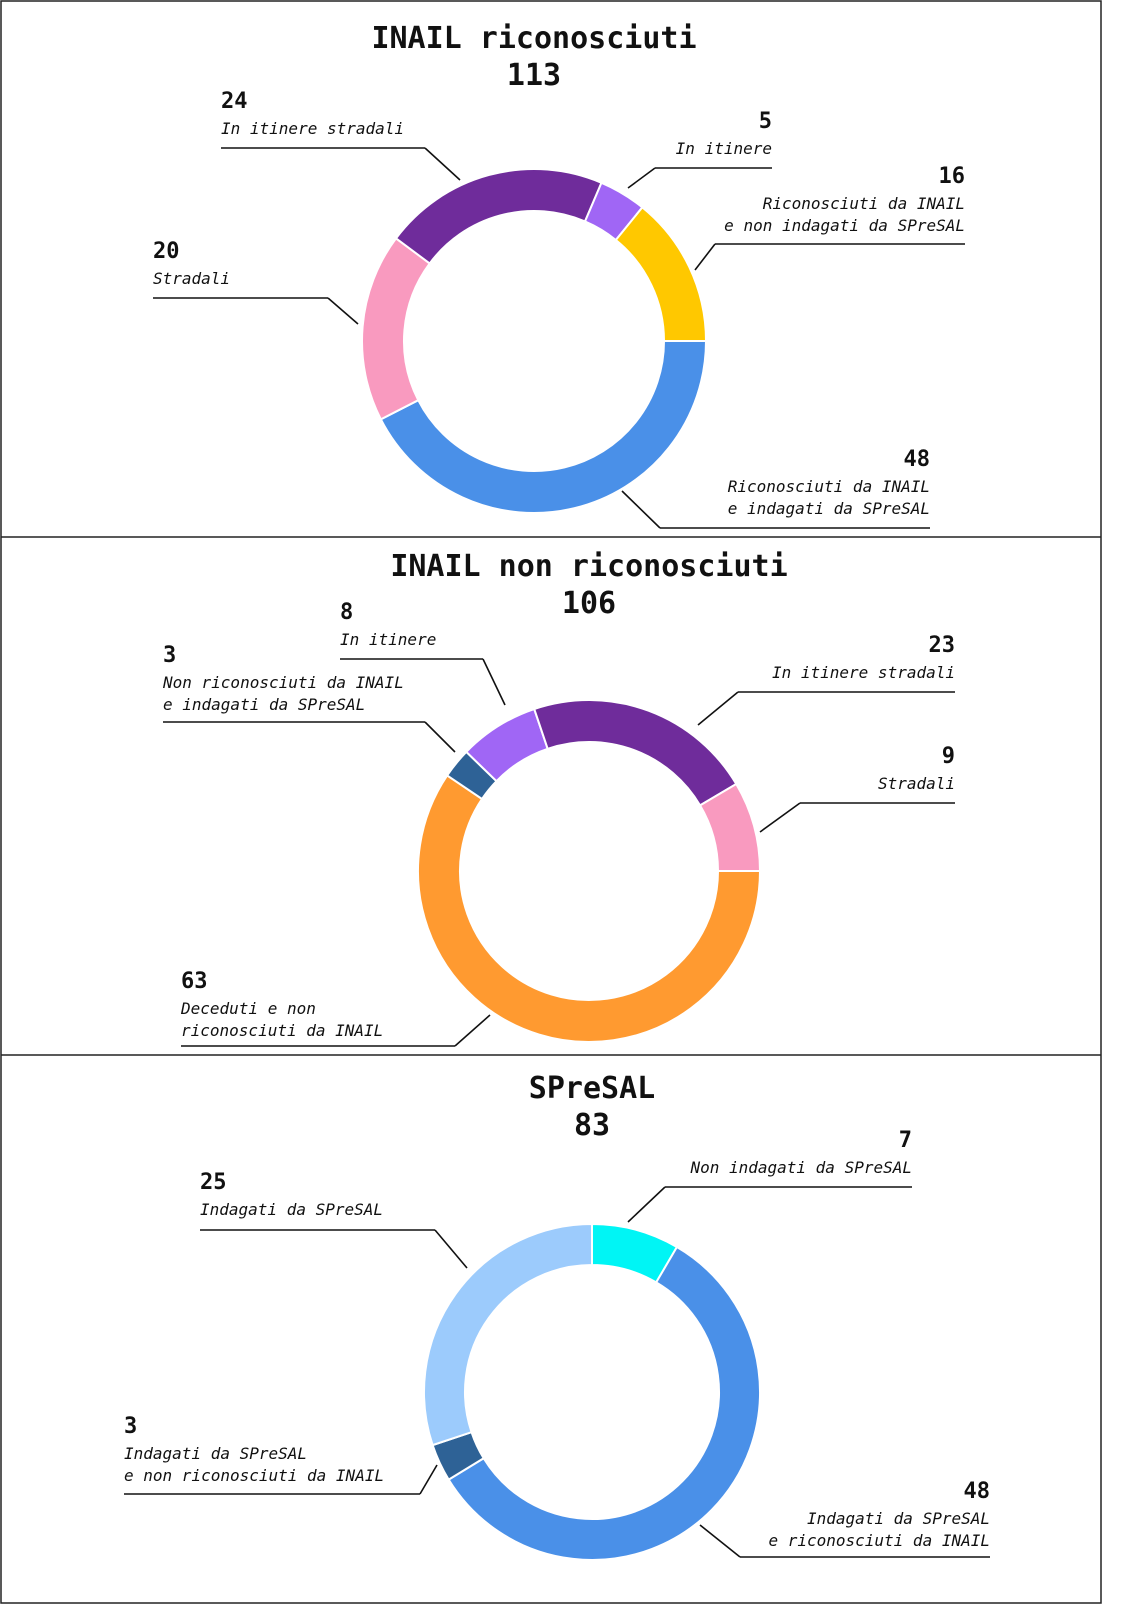  I want to click on chart-title: INAIL non riconosciuti, so click(588, 566).